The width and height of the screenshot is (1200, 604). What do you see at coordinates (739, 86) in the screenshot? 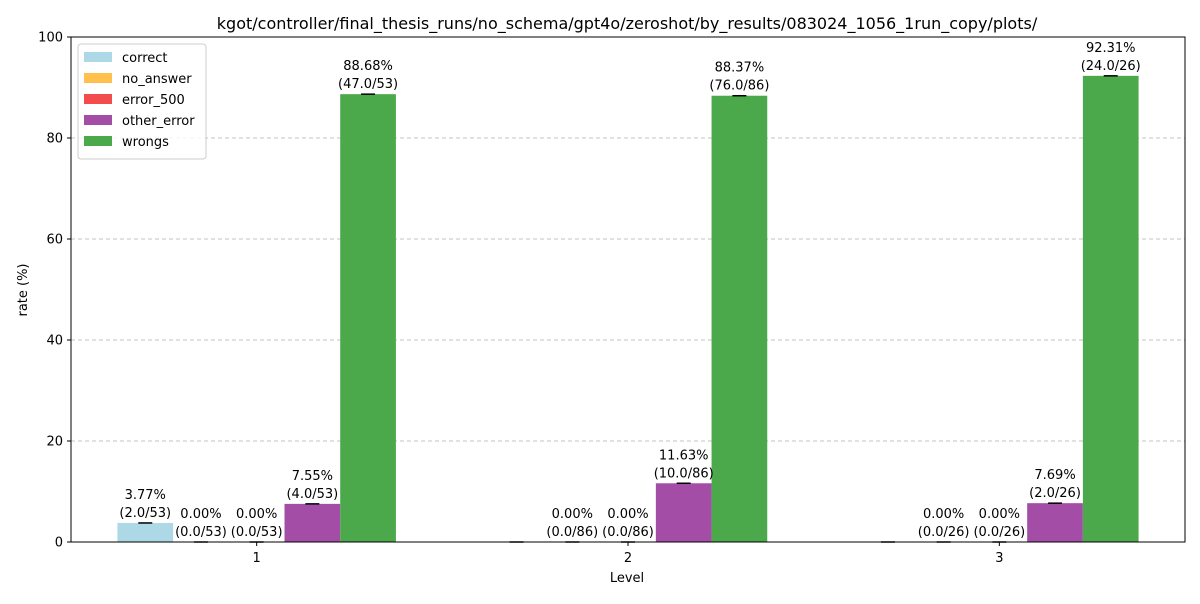
I see `data-label-count: (76.0/86)` at bounding box center [739, 86].